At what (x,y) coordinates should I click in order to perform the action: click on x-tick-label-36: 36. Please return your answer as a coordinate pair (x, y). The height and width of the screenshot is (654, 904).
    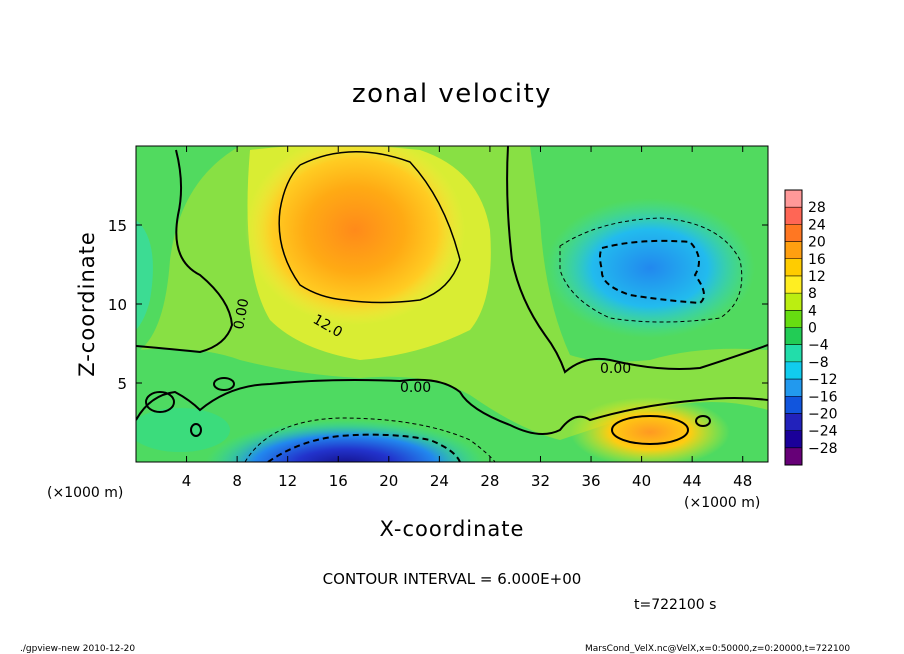
    Looking at the image, I should click on (590, 481).